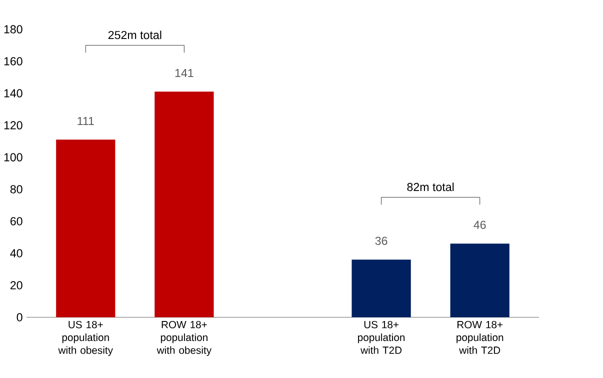 The height and width of the screenshot is (378, 603). I want to click on data-label: 36, so click(381, 240).